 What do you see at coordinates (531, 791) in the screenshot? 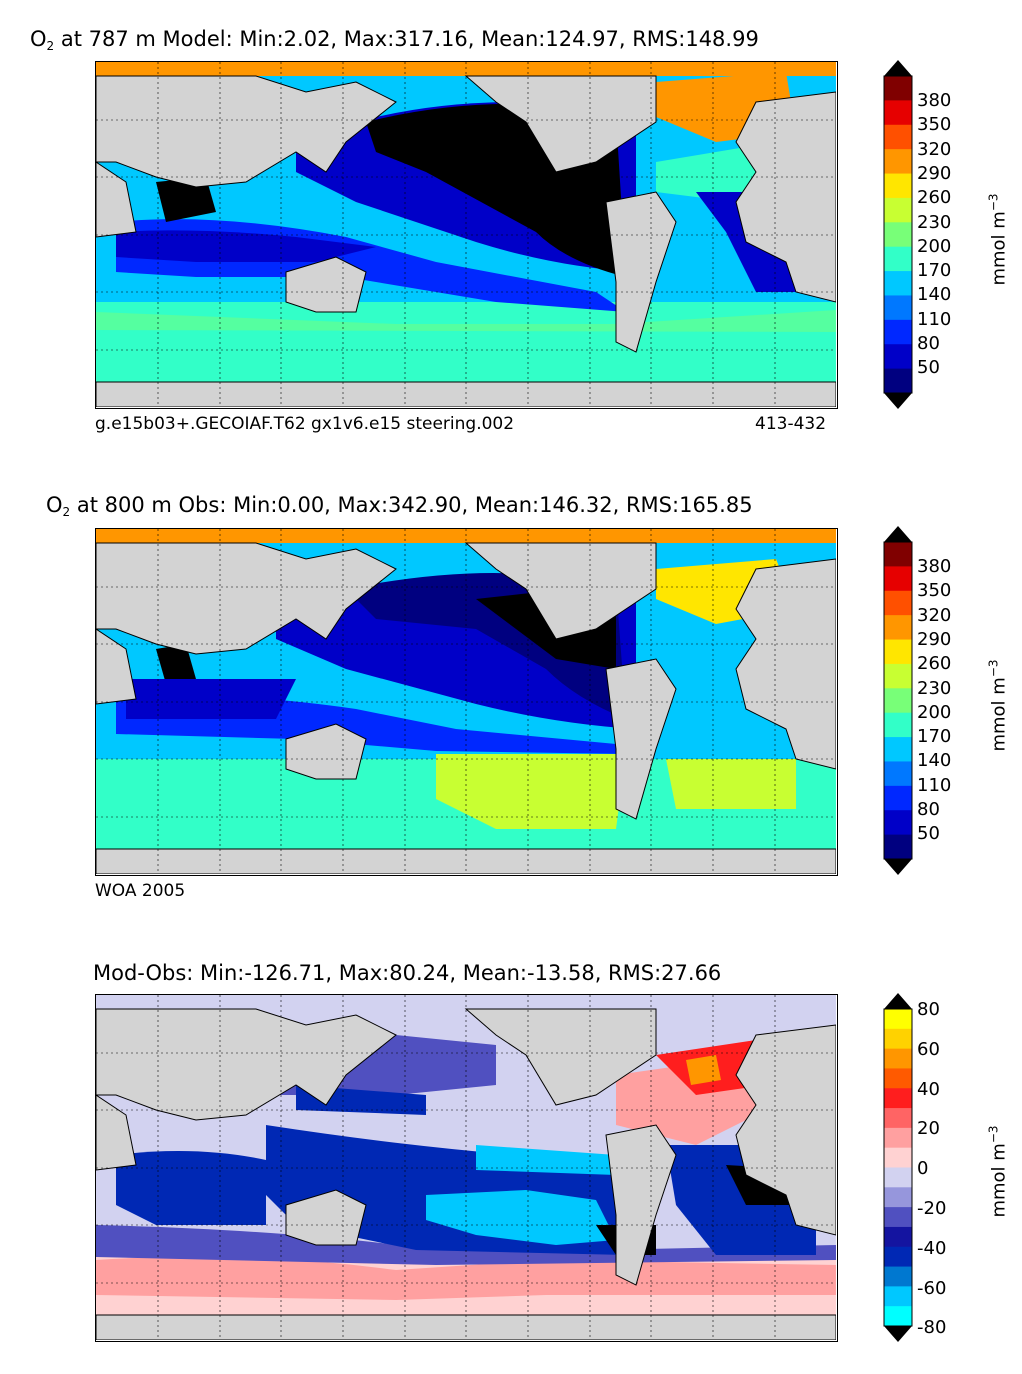
I see `south-pacific-high` at bounding box center [531, 791].